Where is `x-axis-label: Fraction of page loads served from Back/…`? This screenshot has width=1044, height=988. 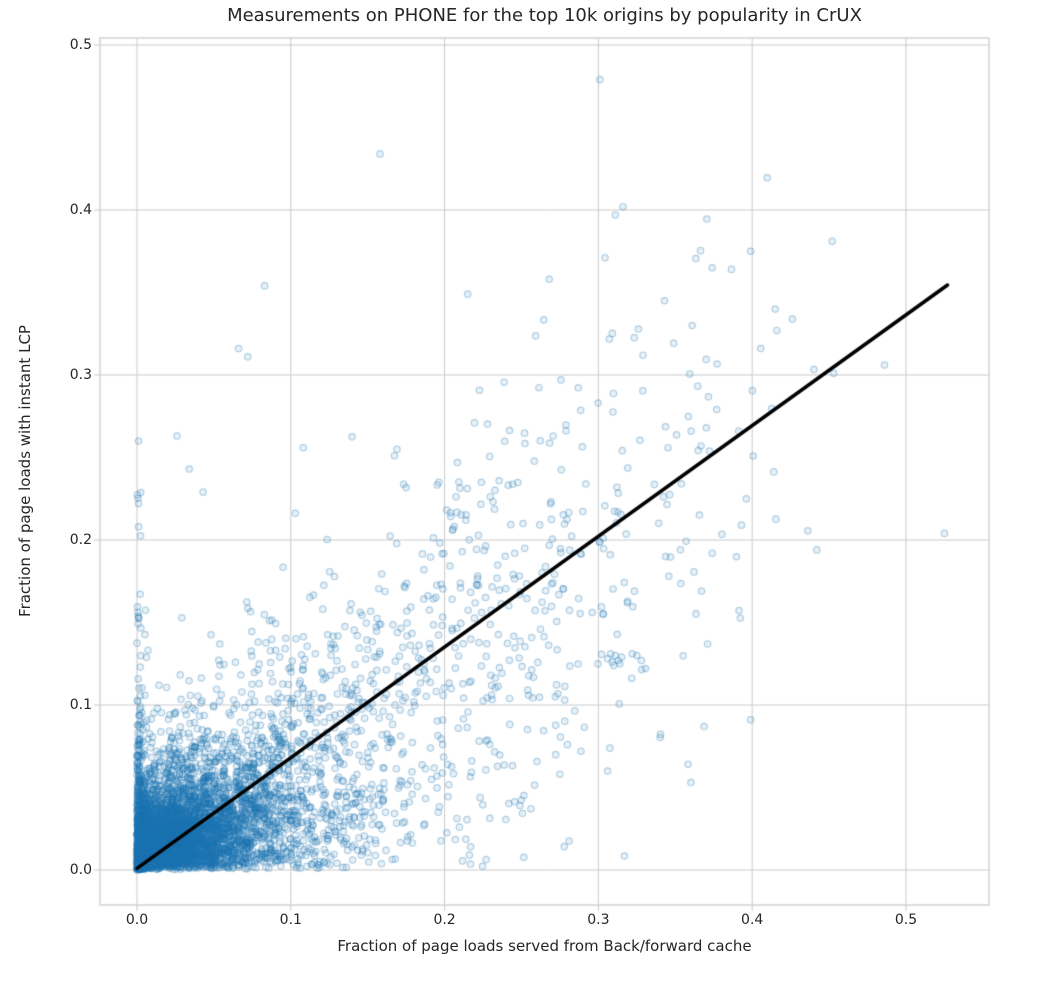 x-axis-label: Fraction of page loads served from Back/… is located at coordinates (544, 946).